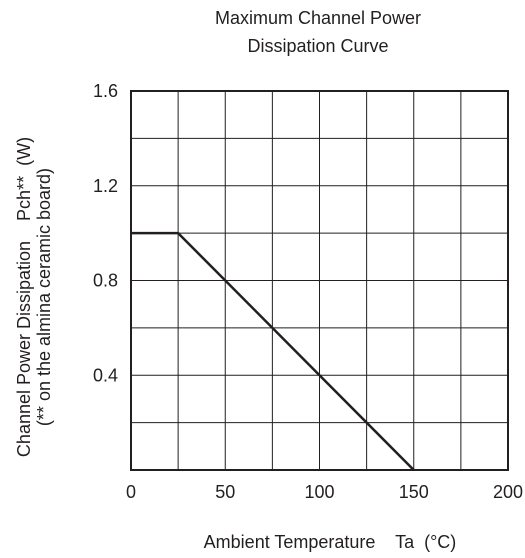  What do you see at coordinates (508, 492) in the screenshot?
I see `x-tick-label: 200` at bounding box center [508, 492].